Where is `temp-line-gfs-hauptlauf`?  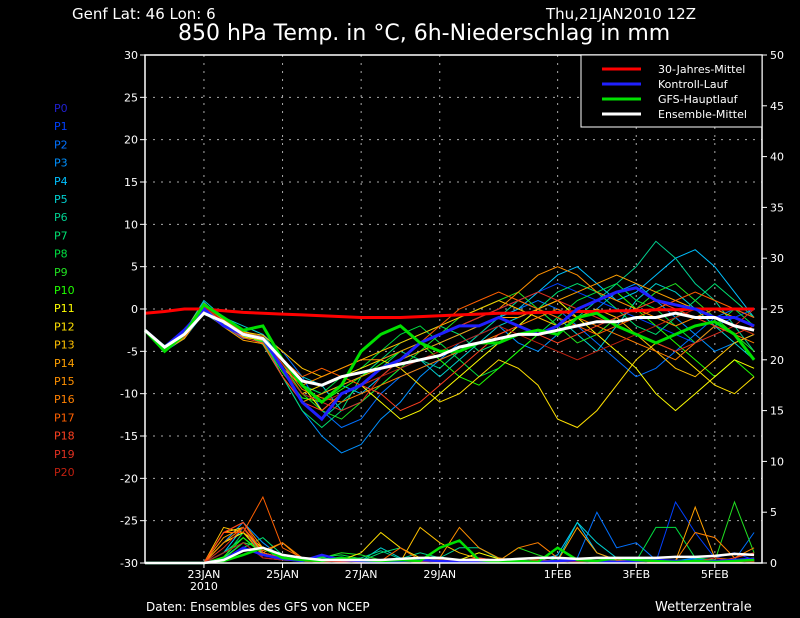 temp-line-gfs-hauptlauf is located at coordinates (449, 353).